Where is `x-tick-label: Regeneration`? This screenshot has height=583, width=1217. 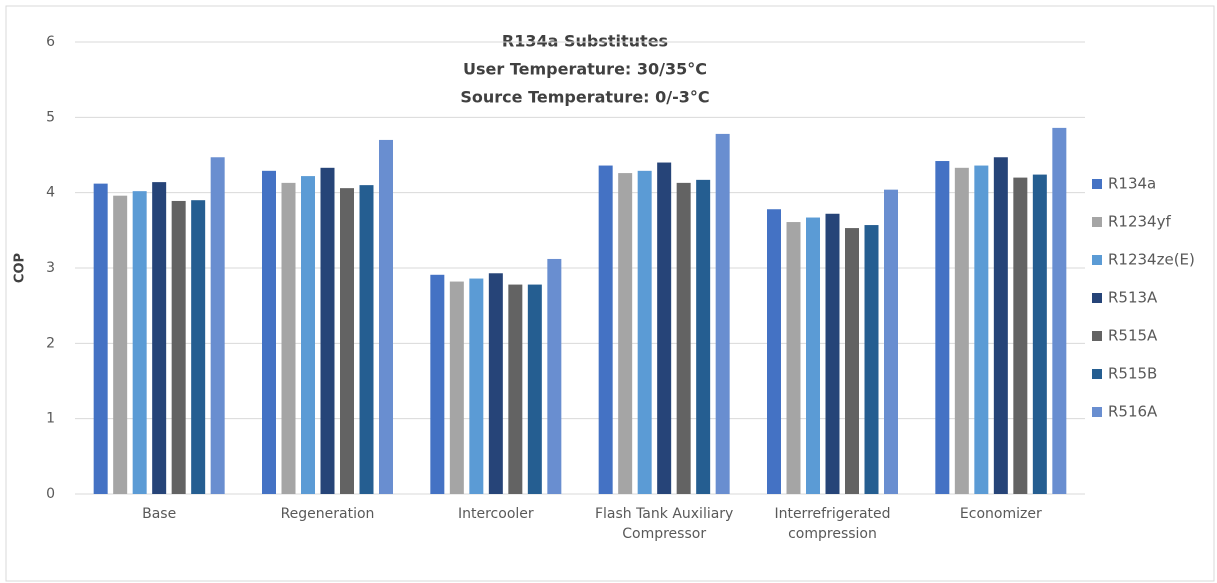 x-tick-label: Regeneration is located at coordinates (327, 514).